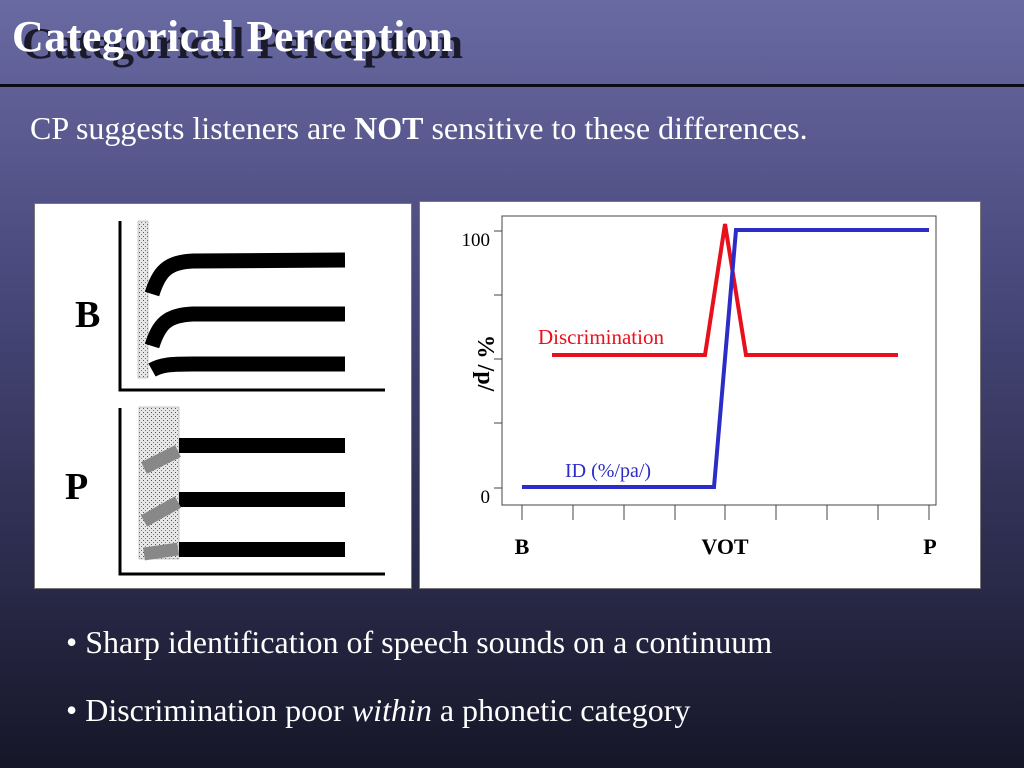 Image resolution: width=1024 pixels, height=768 pixels. I want to click on b-label: B, so click(87, 315).